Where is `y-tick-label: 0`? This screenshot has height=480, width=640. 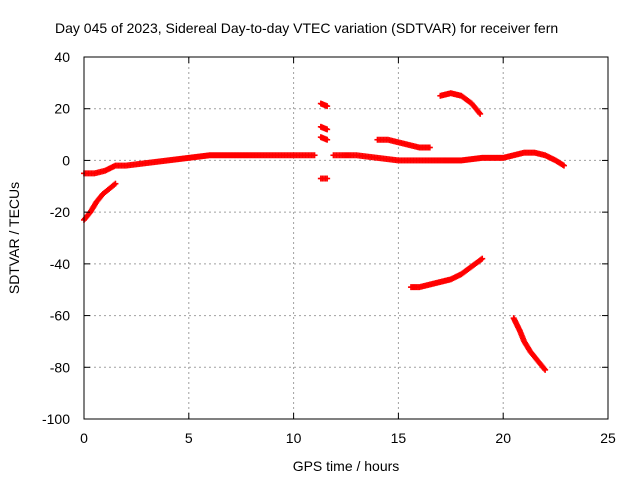 y-tick-label: 0 is located at coordinates (66, 160).